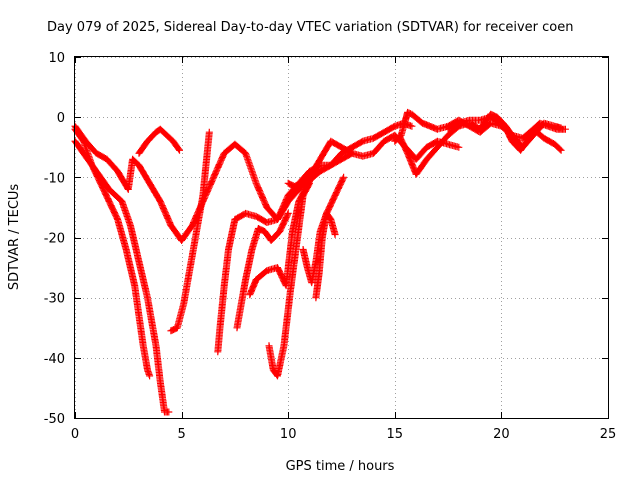 The height and width of the screenshot is (480, 640). What do you see at coordinates (54, 239) in the screenshot?
I see `y-tick-label: -20` at bounding box center [54, 239].